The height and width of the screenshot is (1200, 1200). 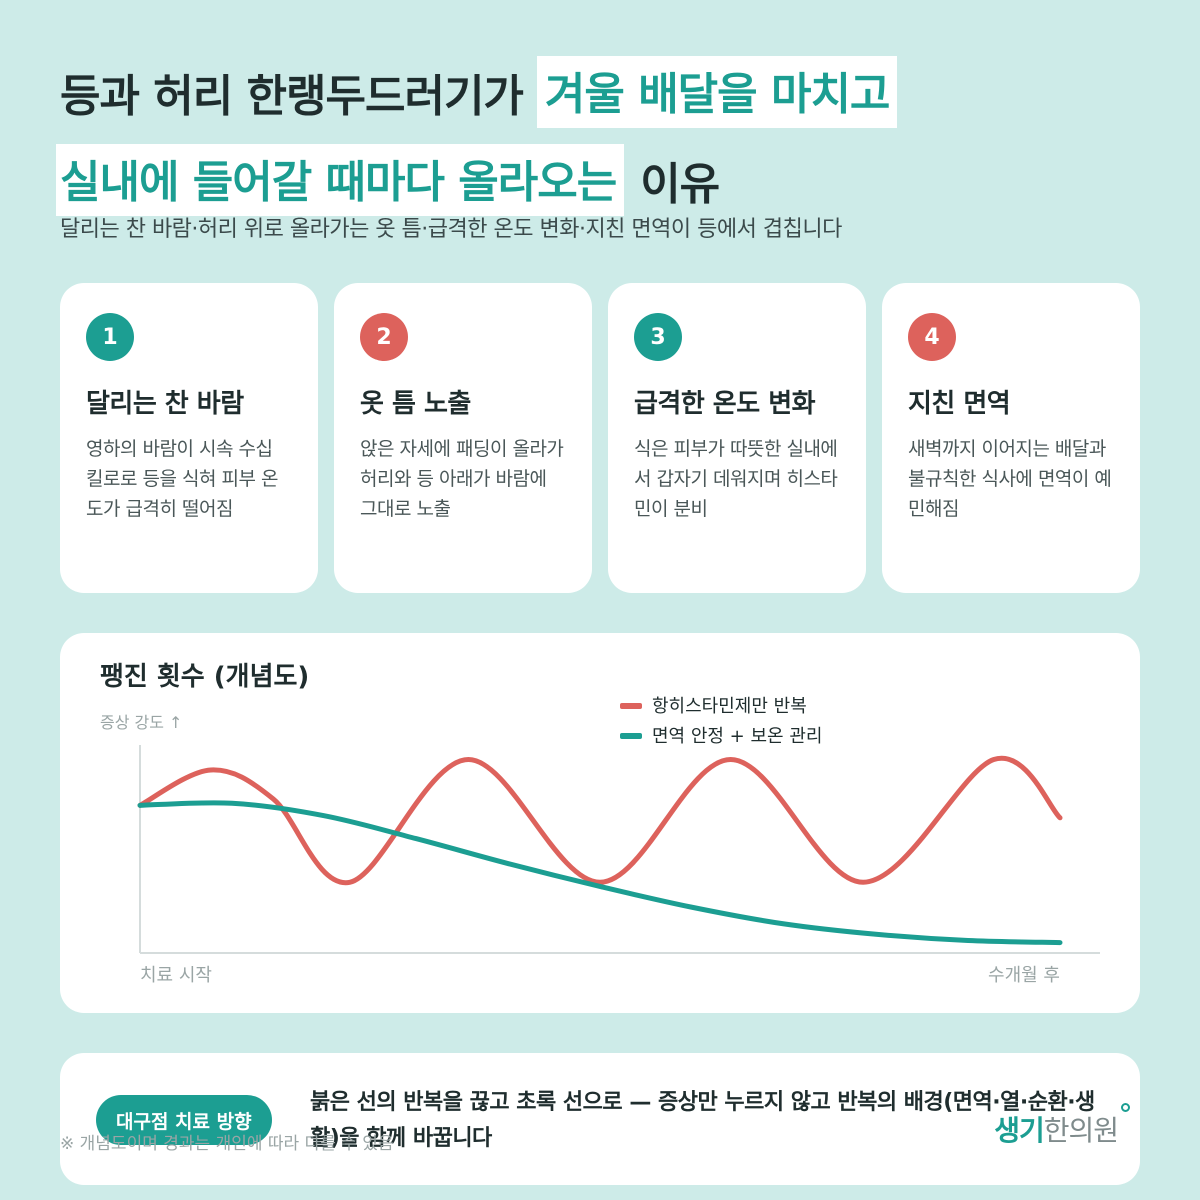 I want to click on logo-dot-icon, so click(x=1125, y=1107).